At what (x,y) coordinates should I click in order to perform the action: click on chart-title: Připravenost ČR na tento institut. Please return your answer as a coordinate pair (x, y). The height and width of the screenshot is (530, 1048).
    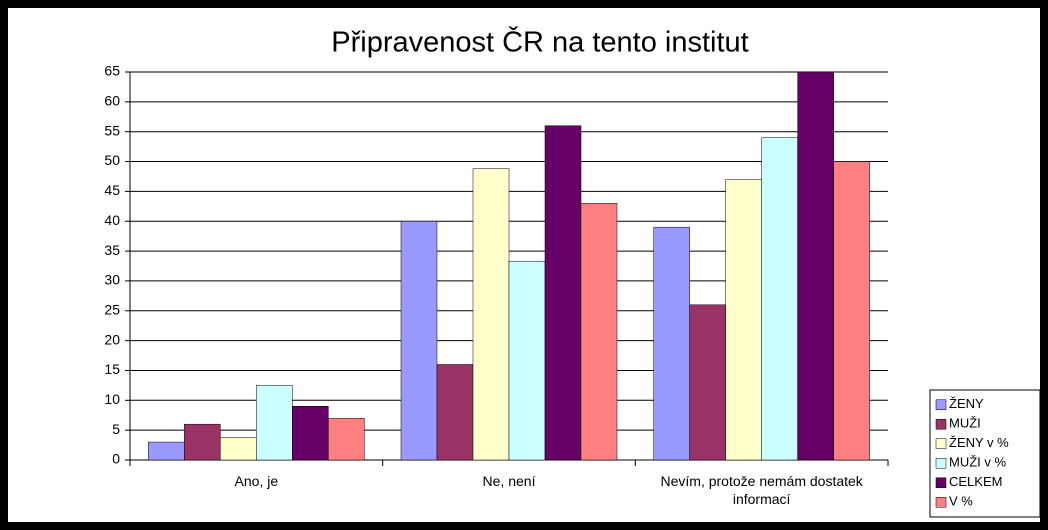
    Looking at the image, I should click on (539, 42).